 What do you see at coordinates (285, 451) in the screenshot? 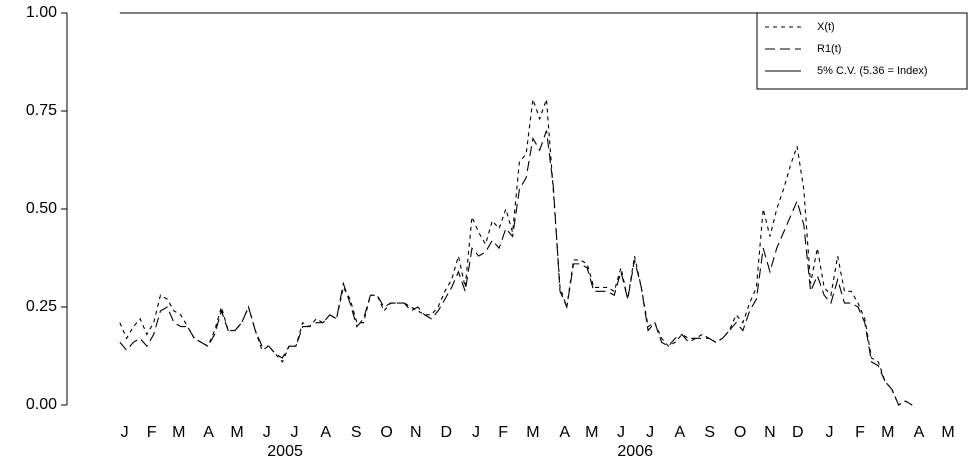
I see `x-group-label: 2005` at bounding box center [285, 451].